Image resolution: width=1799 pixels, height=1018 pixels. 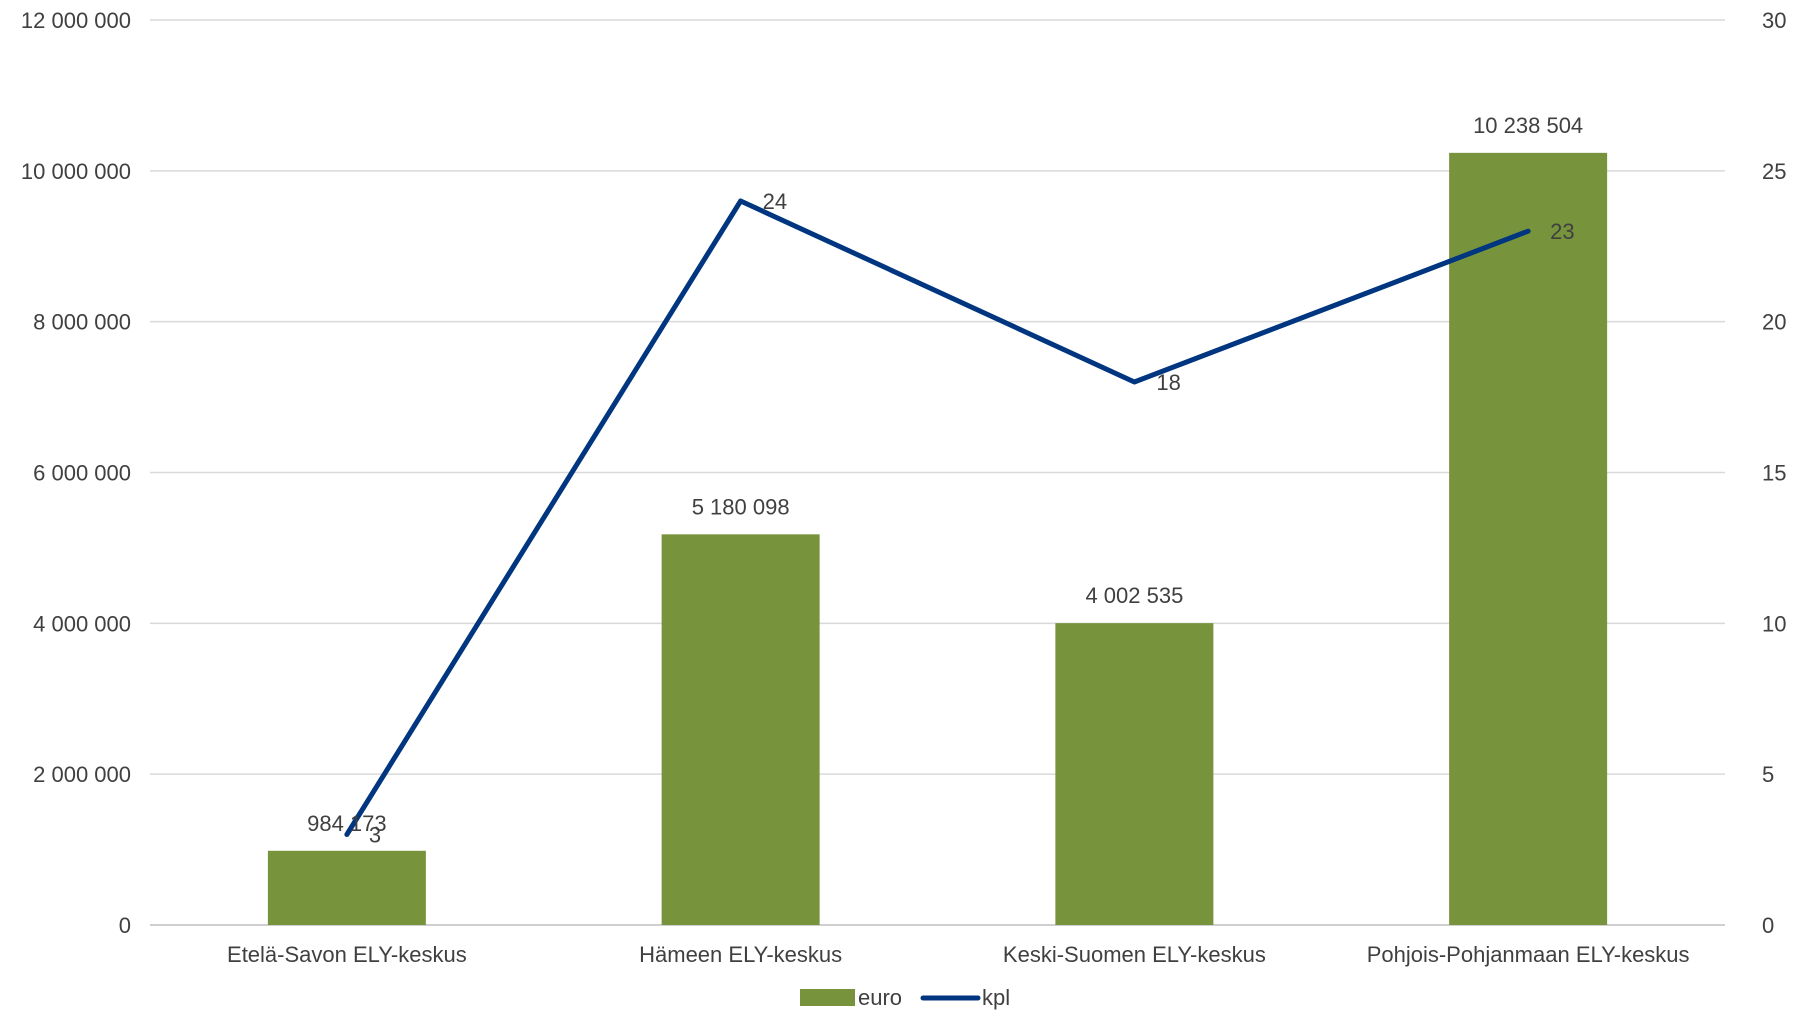 I want to click on y-left-tick-label: 0, so click(x=125, y=925).